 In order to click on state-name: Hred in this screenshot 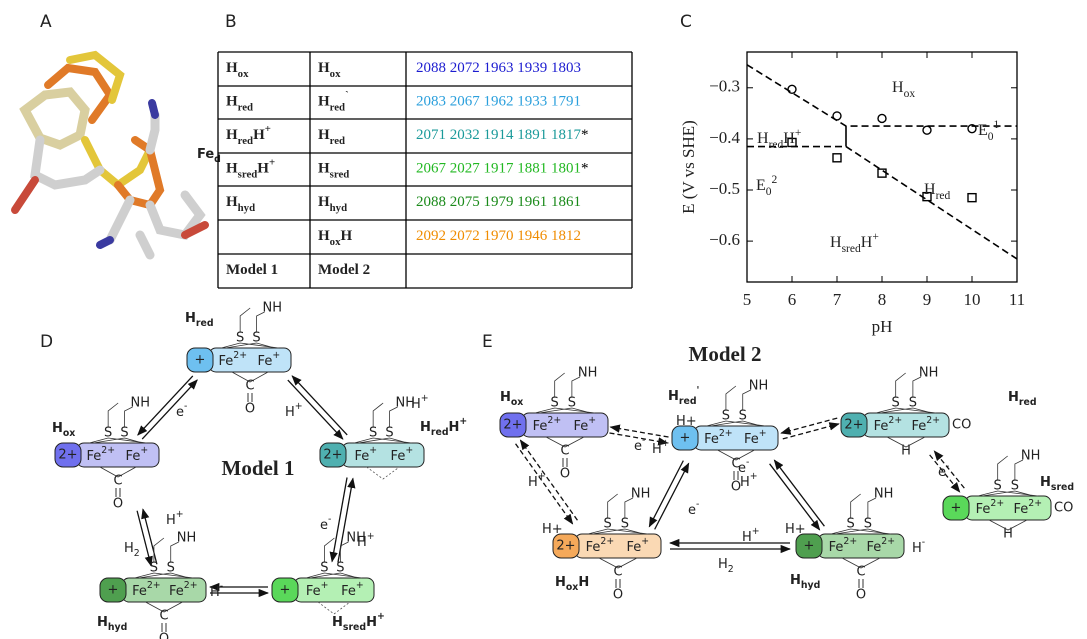, I will do `click(199, 320)`.